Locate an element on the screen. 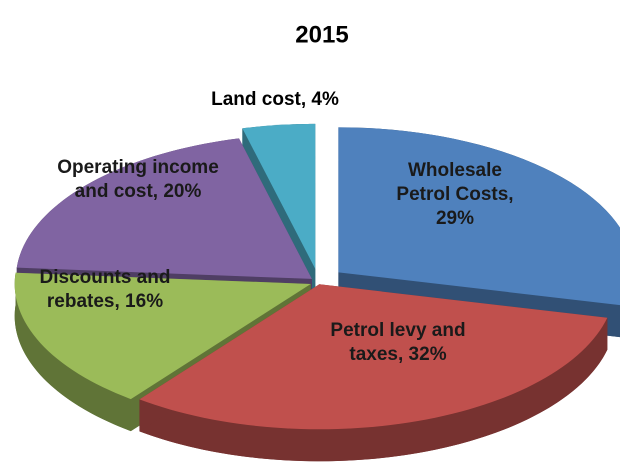 This screenshot has height=473, width=620. data-label: Petrol levy and taxes, 32% is located at coordinates (397, 342).